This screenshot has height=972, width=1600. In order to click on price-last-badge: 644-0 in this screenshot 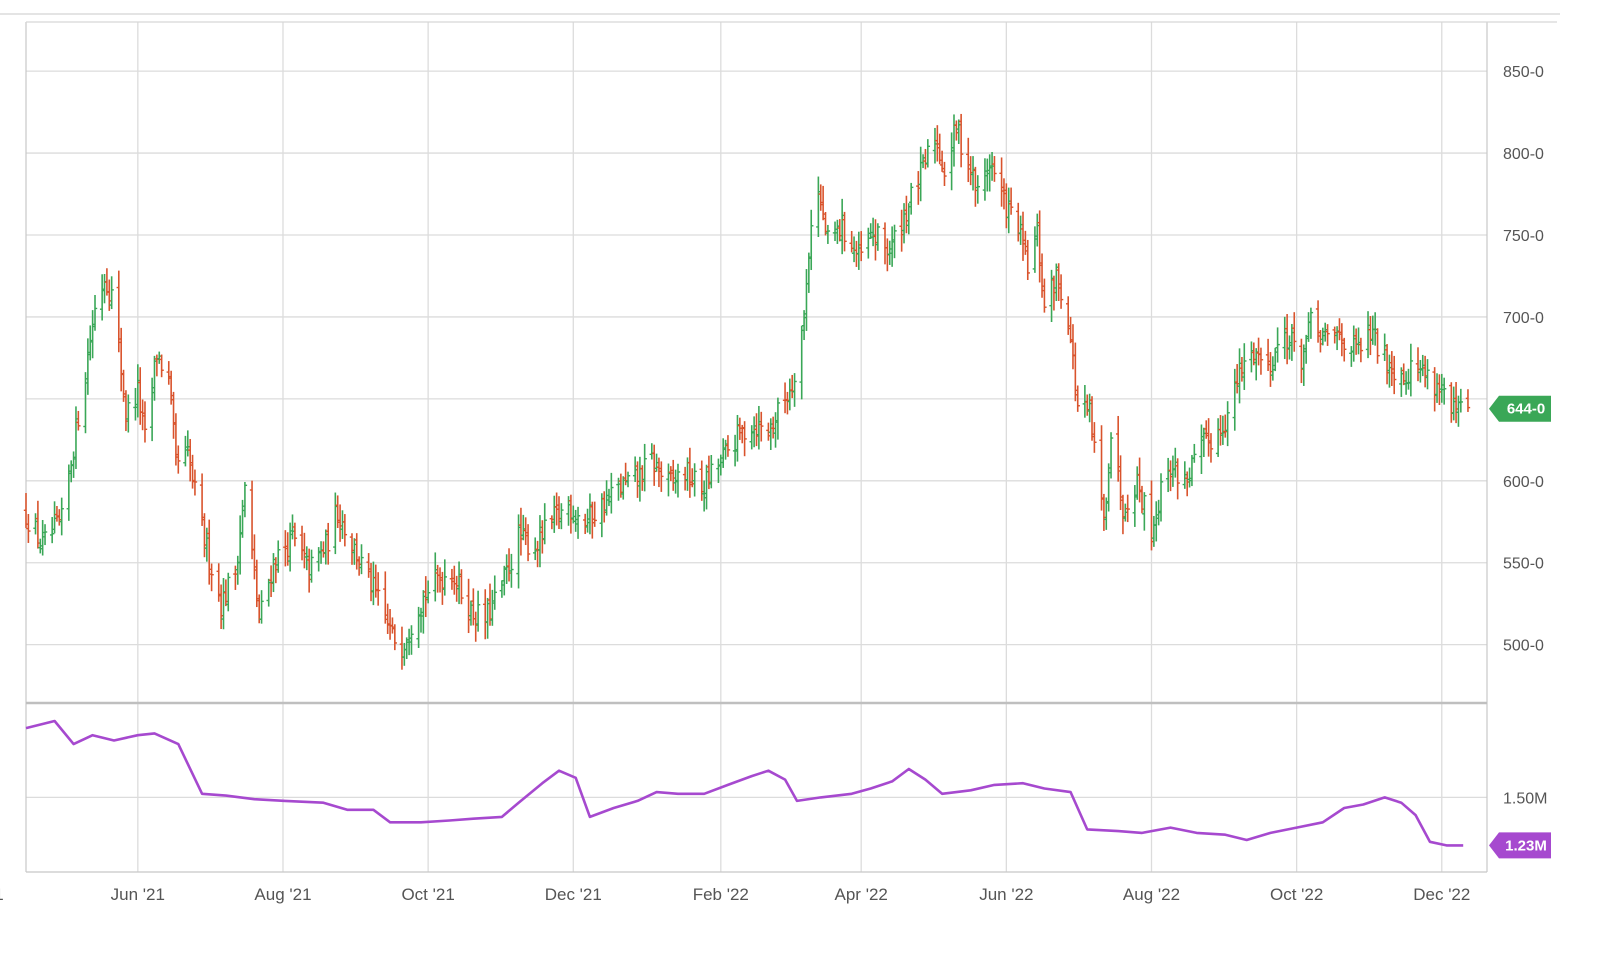, I will do `click(1520, 408)`.